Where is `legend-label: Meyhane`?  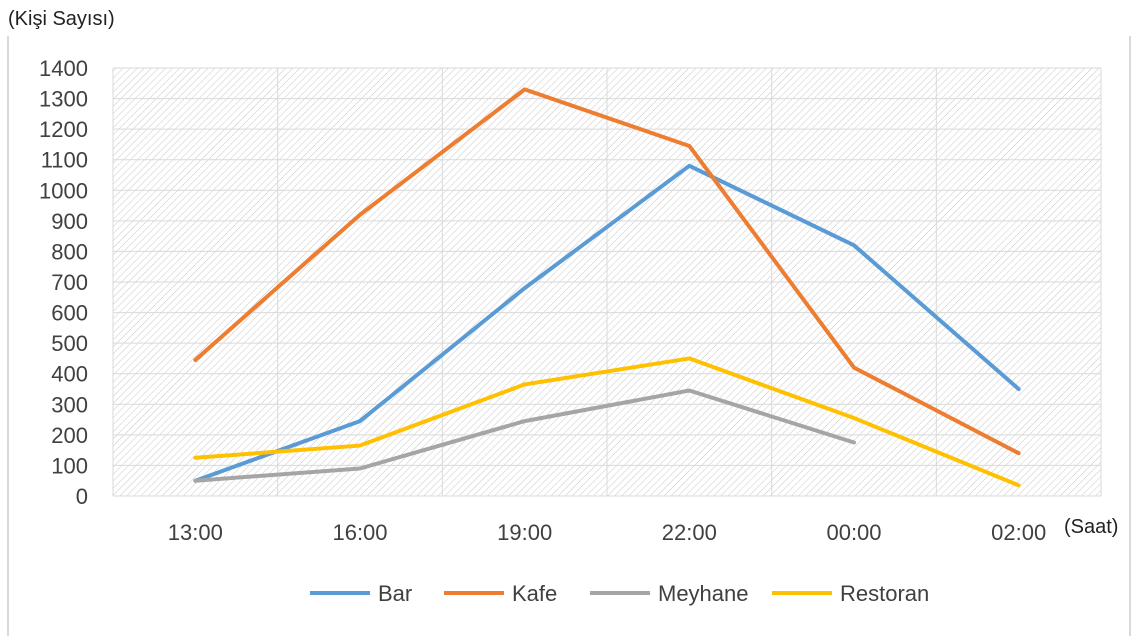 legend-label: Meyhane is located at coordinates (703, 593).